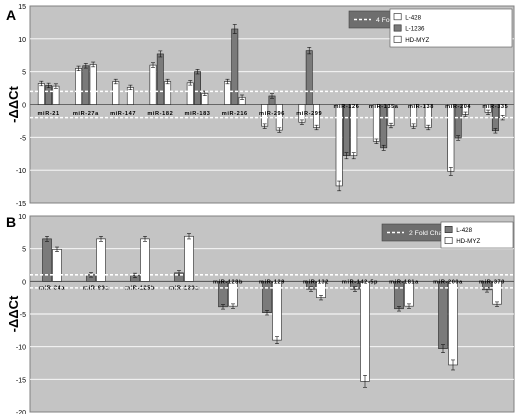 Image resolution: width=520 pixels, height=414 pixels. I want to click on category-label: miR-135a, so click(384, 107).